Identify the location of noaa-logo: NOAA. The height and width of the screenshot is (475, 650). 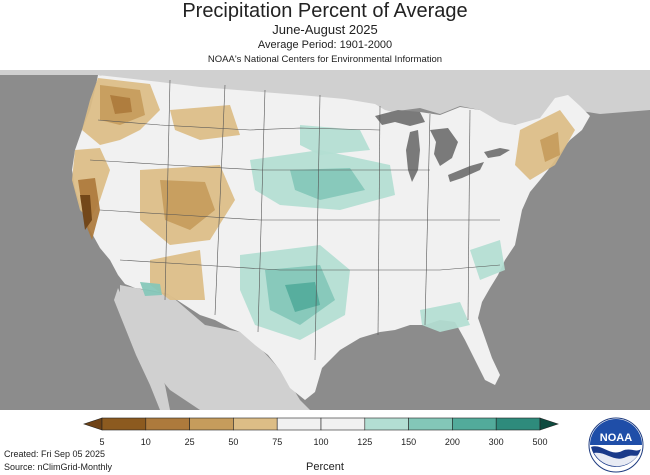
(616, 445).